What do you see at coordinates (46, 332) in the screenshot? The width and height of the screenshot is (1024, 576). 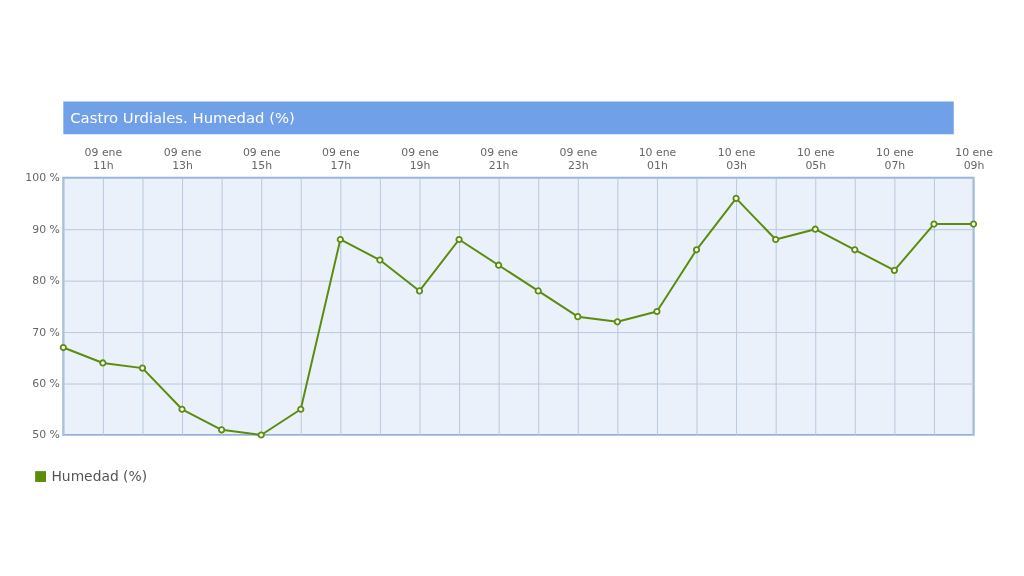 I see `y-tick-label: 70 %` at bounding box center [46, 332].